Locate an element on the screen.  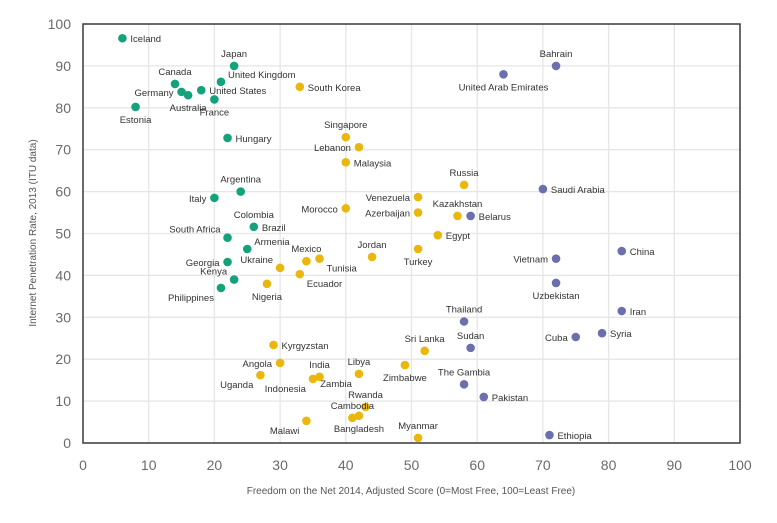
point-united-states is located at coordinates (201, 90).